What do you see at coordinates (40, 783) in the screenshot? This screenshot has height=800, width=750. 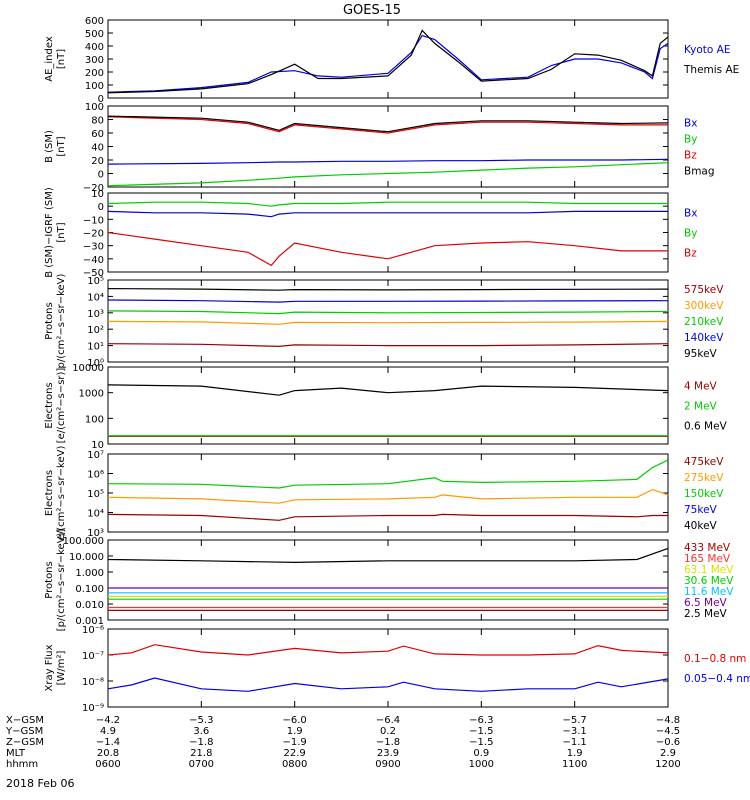 I see `date-label: 2018 Feb 06` at bounding box center [40, 783].